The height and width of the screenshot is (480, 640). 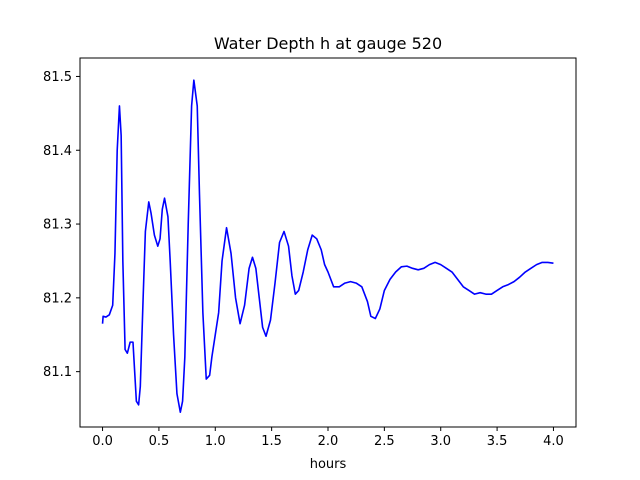 I want to click on y-tick-label: 81.4, so click(x=57, y=151).